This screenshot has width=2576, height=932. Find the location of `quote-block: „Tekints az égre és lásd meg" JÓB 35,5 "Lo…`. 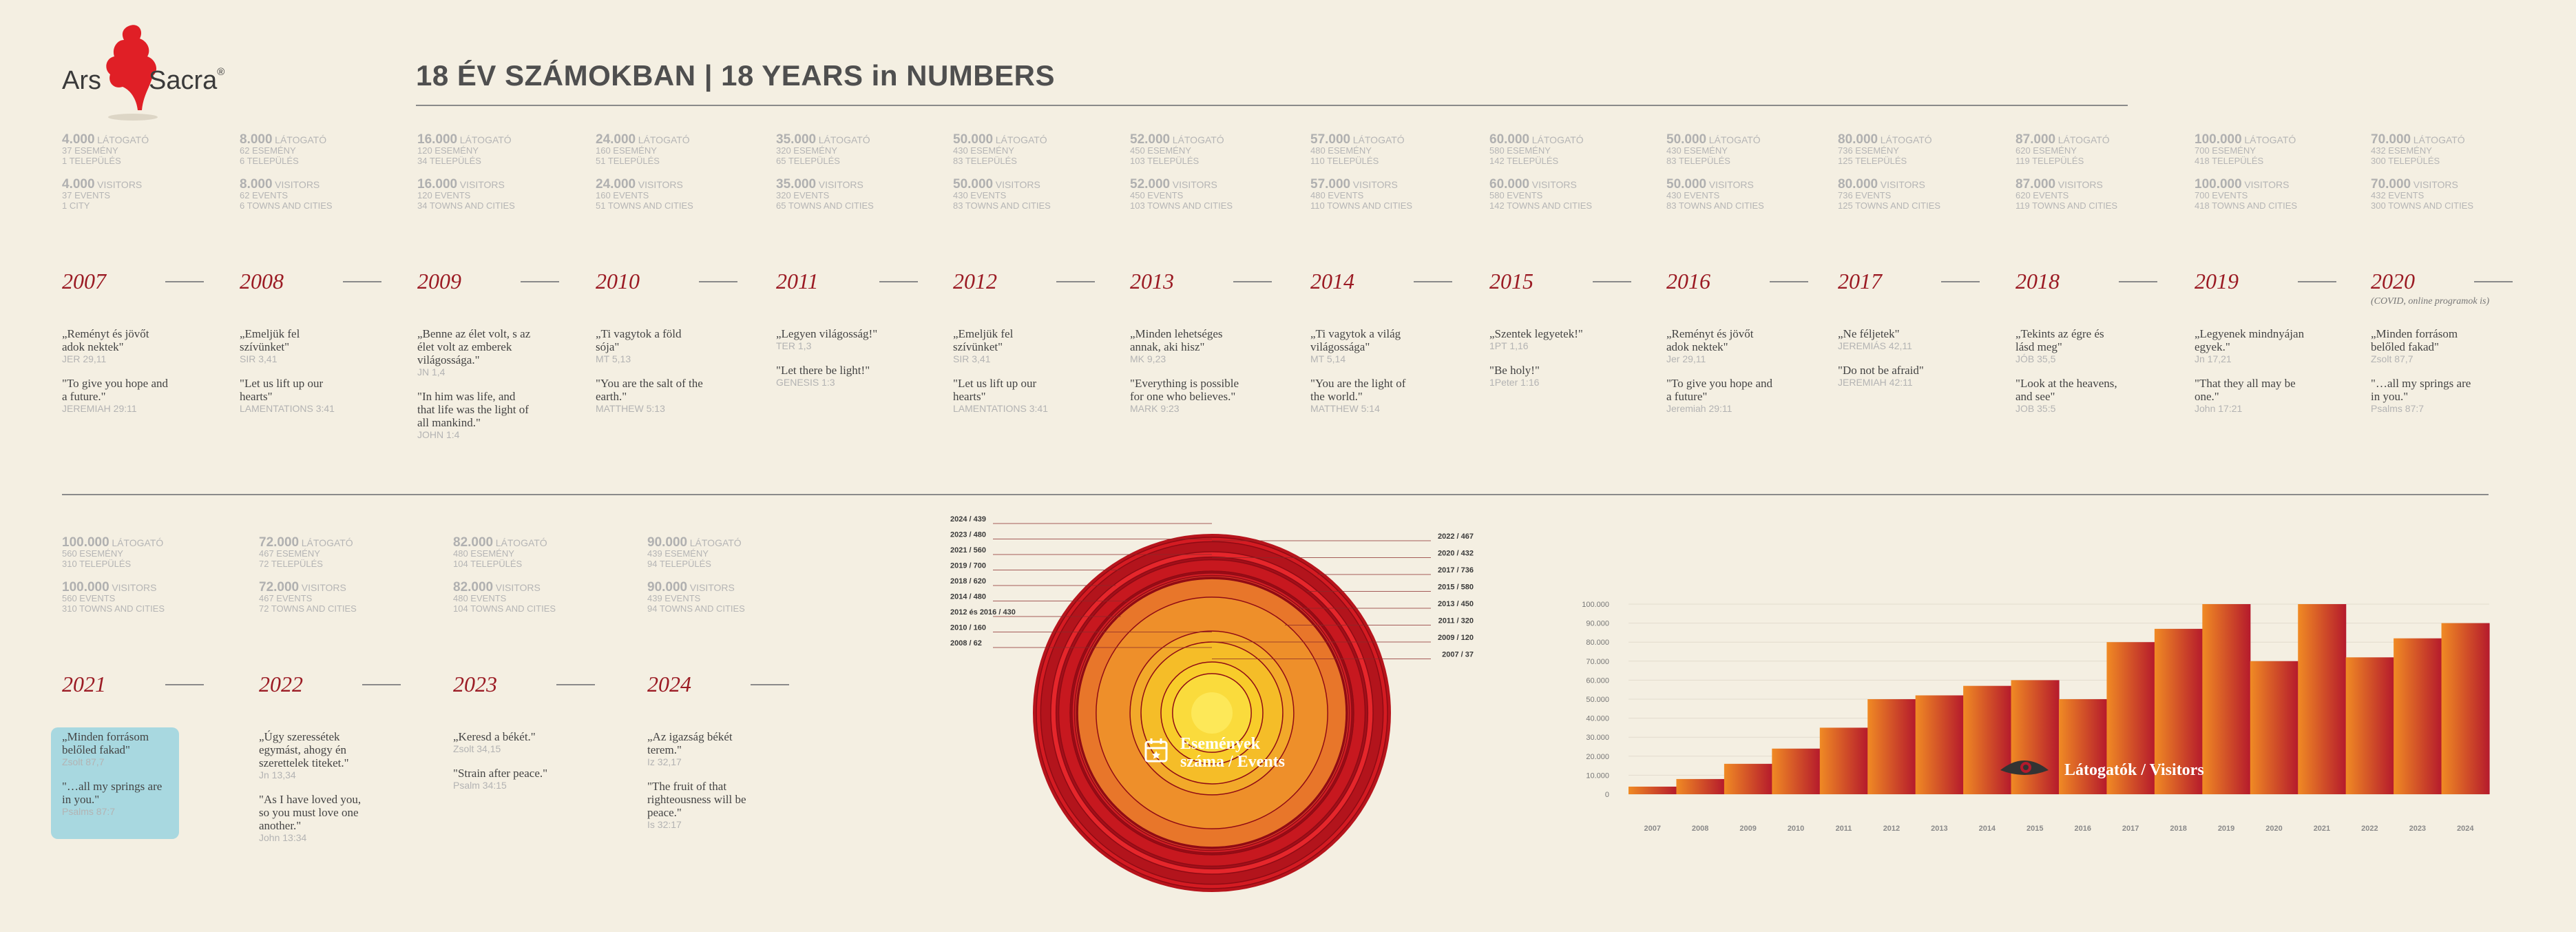

quote-block: „Tekints az égre és lásd meg" JÓB 35,5 "Lo… is located at coordinates (2070, 371).